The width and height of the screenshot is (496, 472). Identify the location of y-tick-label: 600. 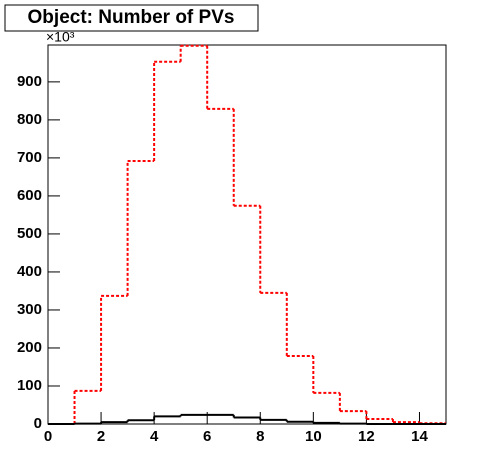
(29, 195).